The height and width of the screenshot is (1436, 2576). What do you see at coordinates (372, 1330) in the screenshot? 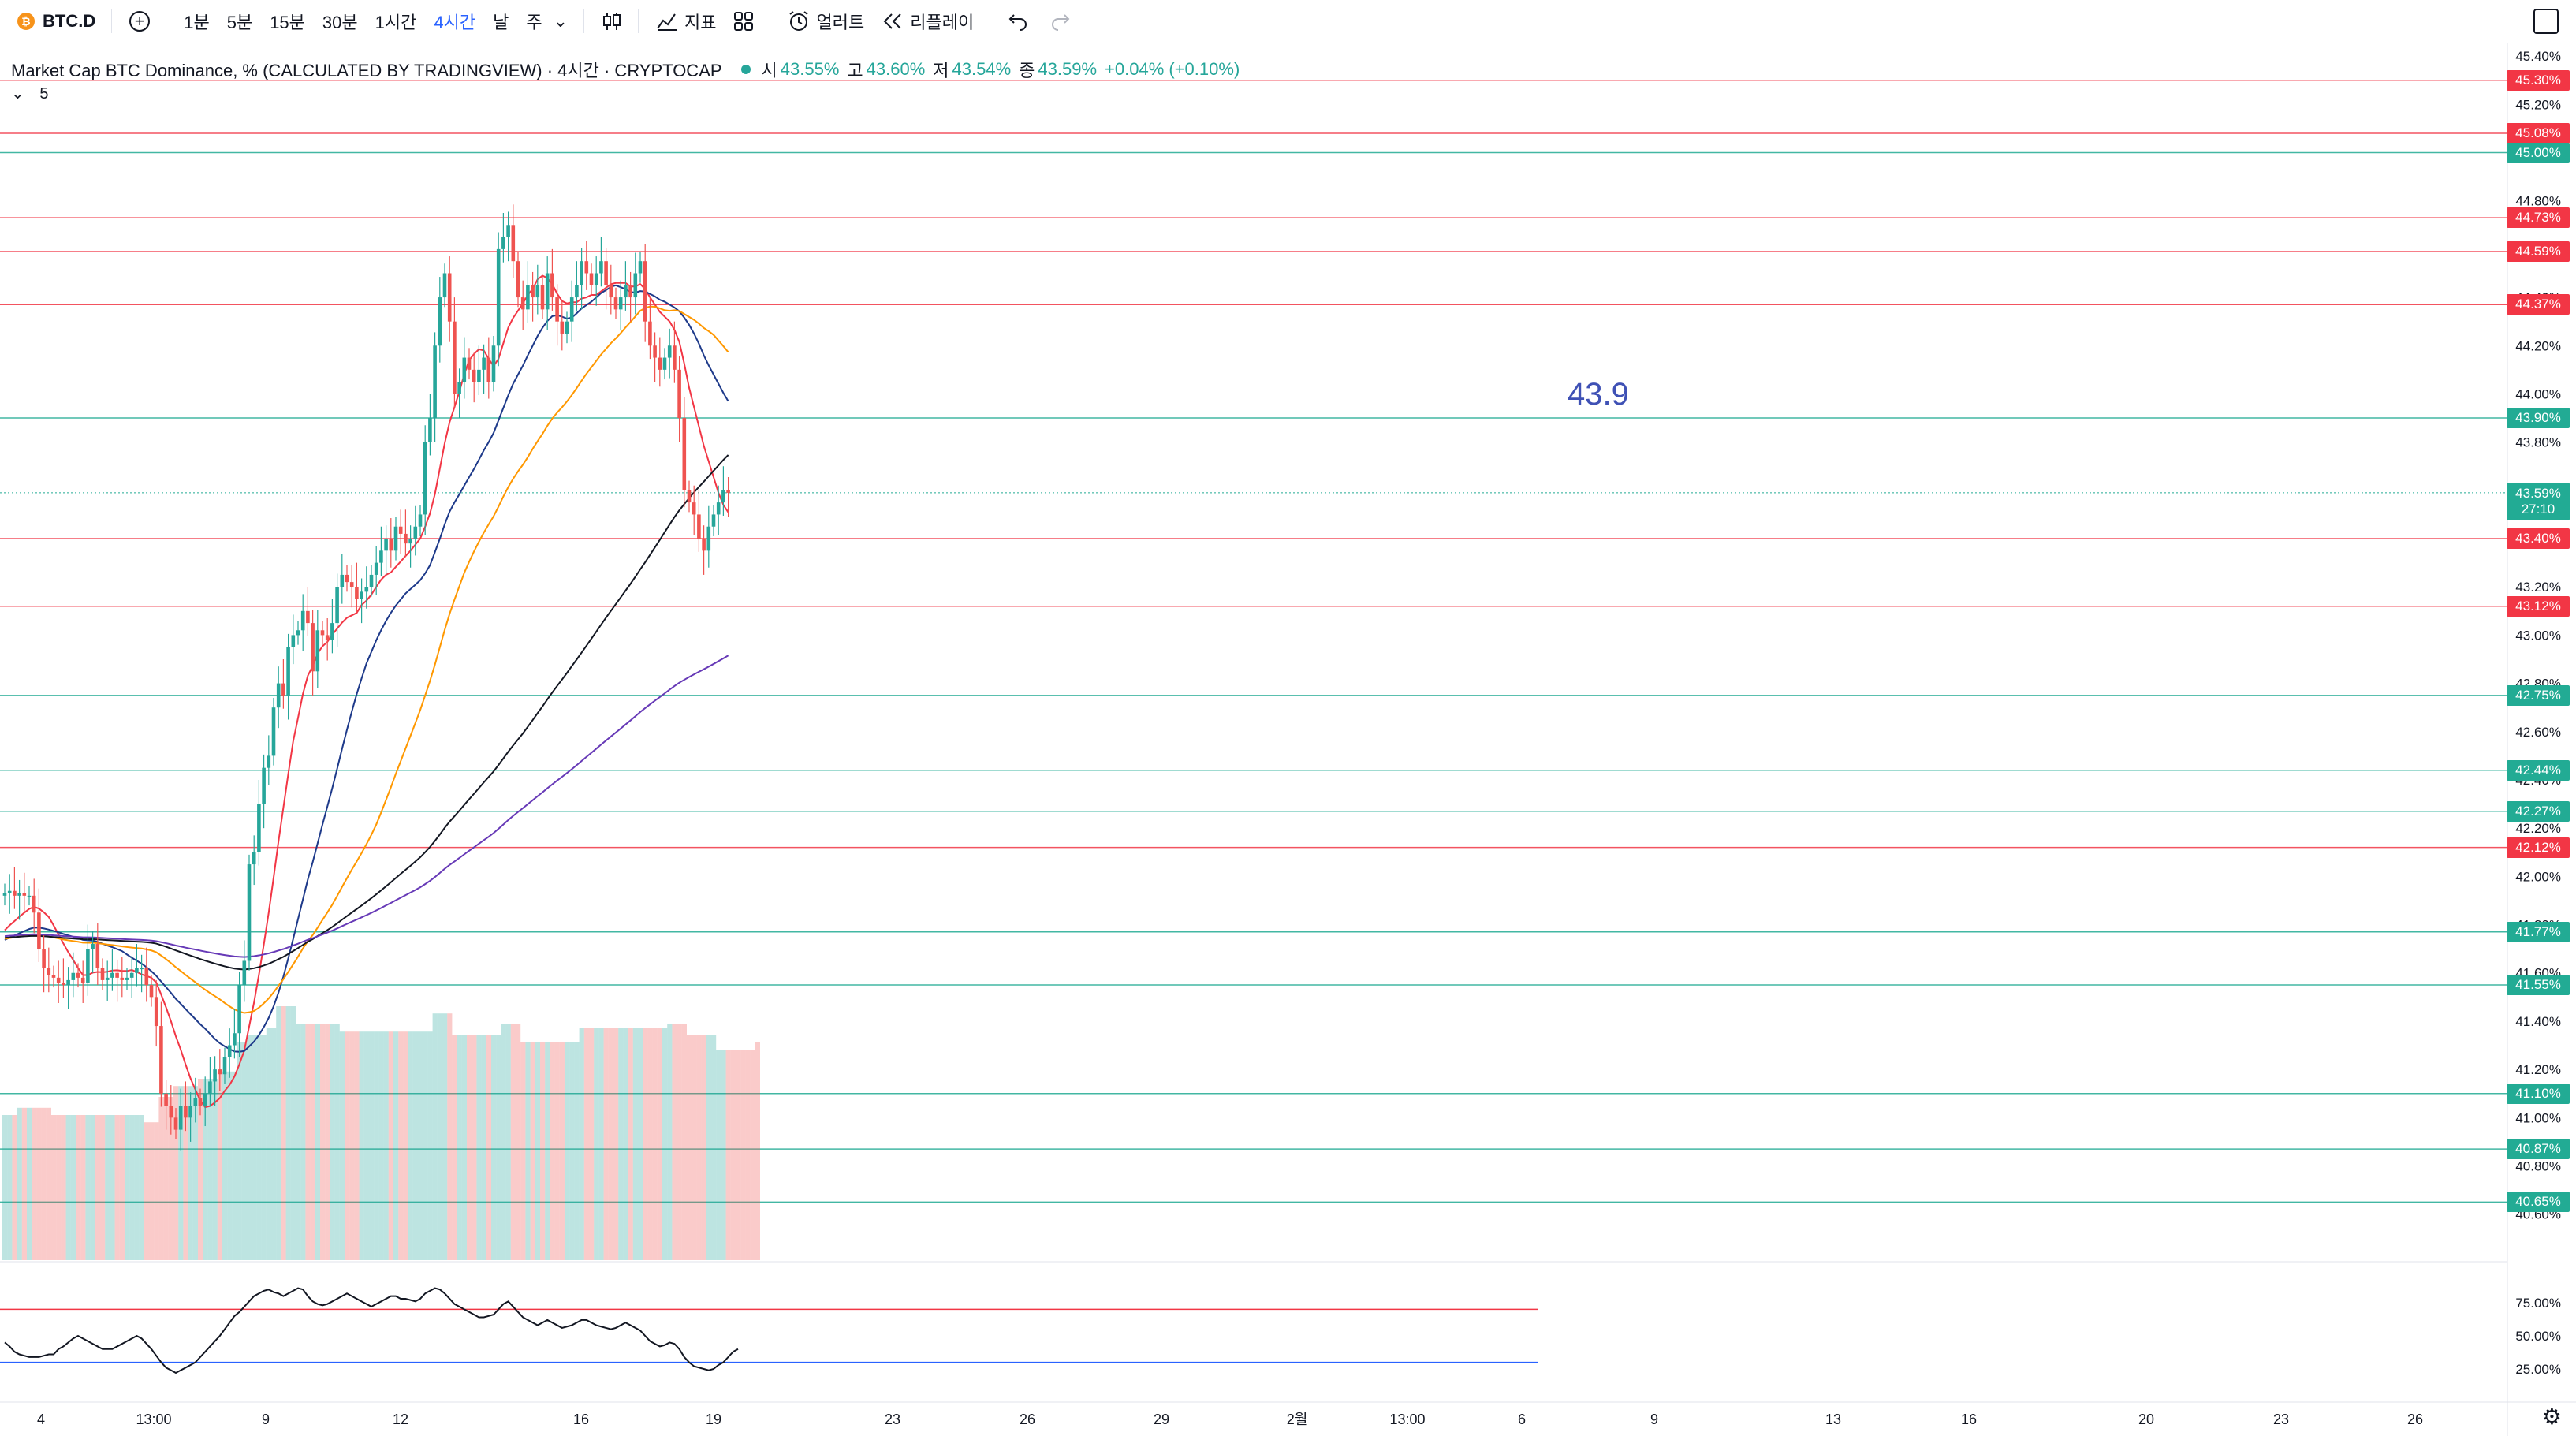
I see `rsi-line` at bounding box center [372, 1330].